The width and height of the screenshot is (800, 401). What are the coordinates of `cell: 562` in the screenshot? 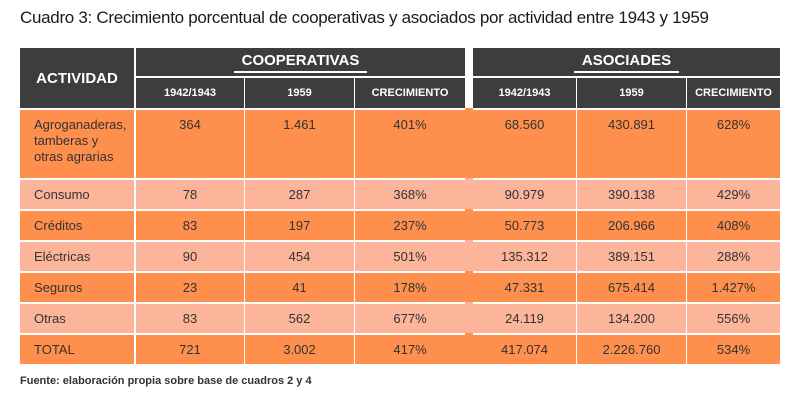 It's located at (300, 317).